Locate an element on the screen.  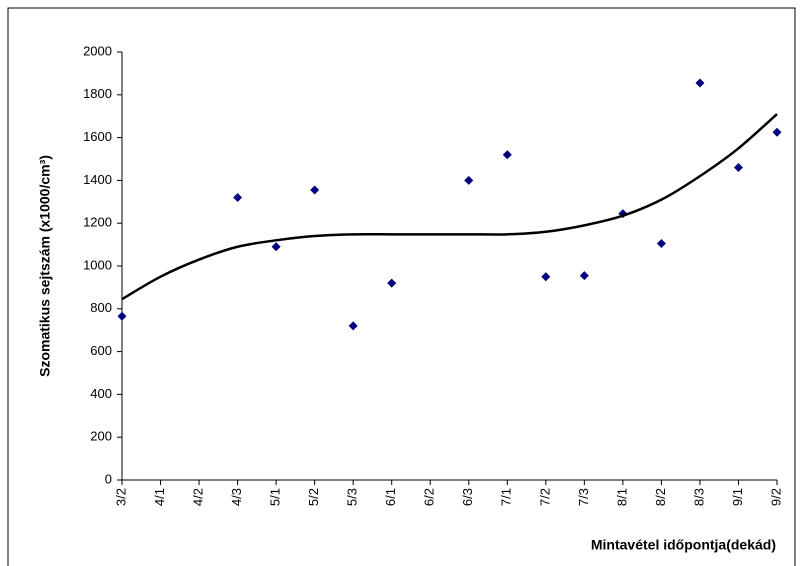
x-tick-label: 6/2 is located at coordinates (429, 497).